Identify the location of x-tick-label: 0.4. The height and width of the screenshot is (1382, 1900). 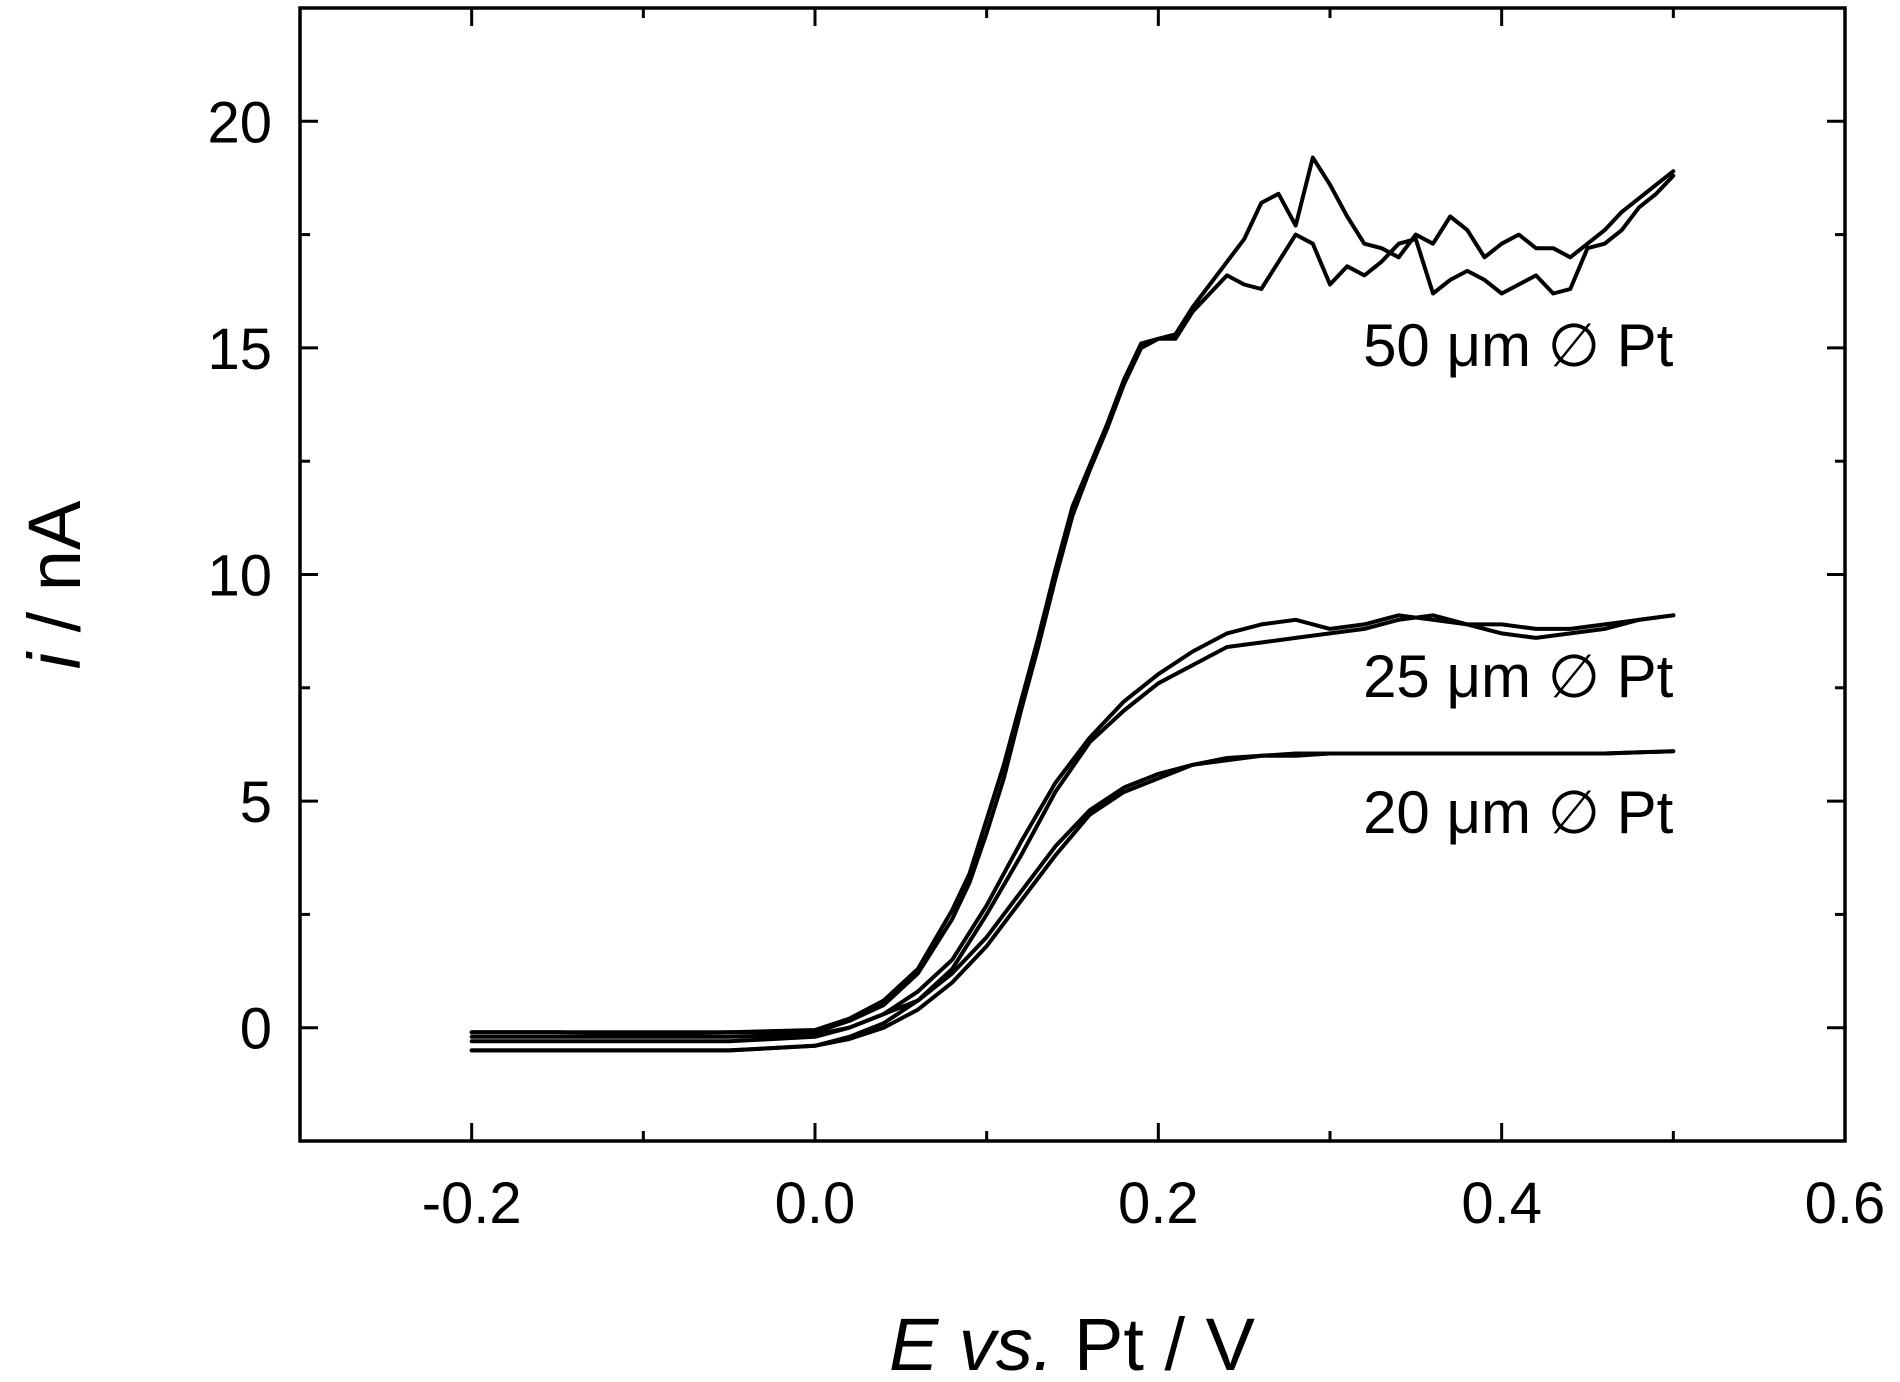
(1501, 1203).